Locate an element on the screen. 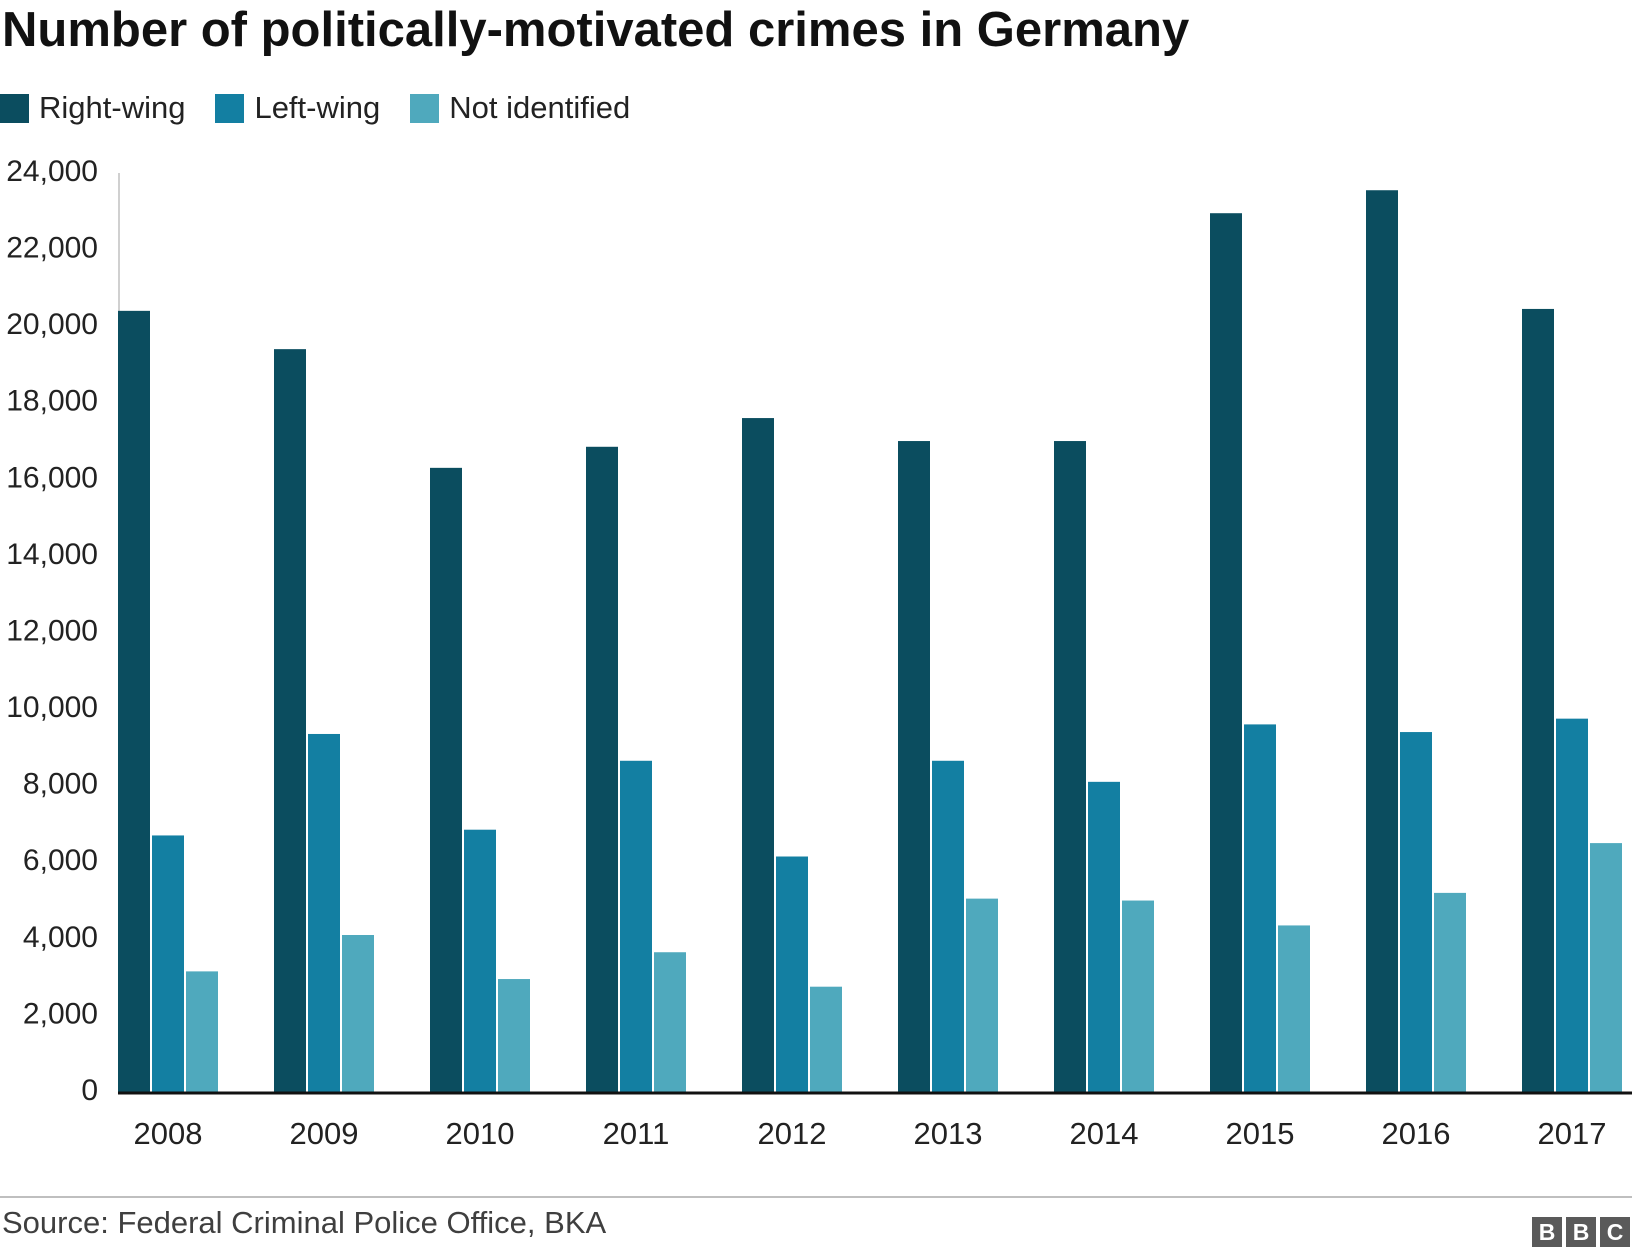  bar-not-identified-2010 is located at coordinates (514, 1035).